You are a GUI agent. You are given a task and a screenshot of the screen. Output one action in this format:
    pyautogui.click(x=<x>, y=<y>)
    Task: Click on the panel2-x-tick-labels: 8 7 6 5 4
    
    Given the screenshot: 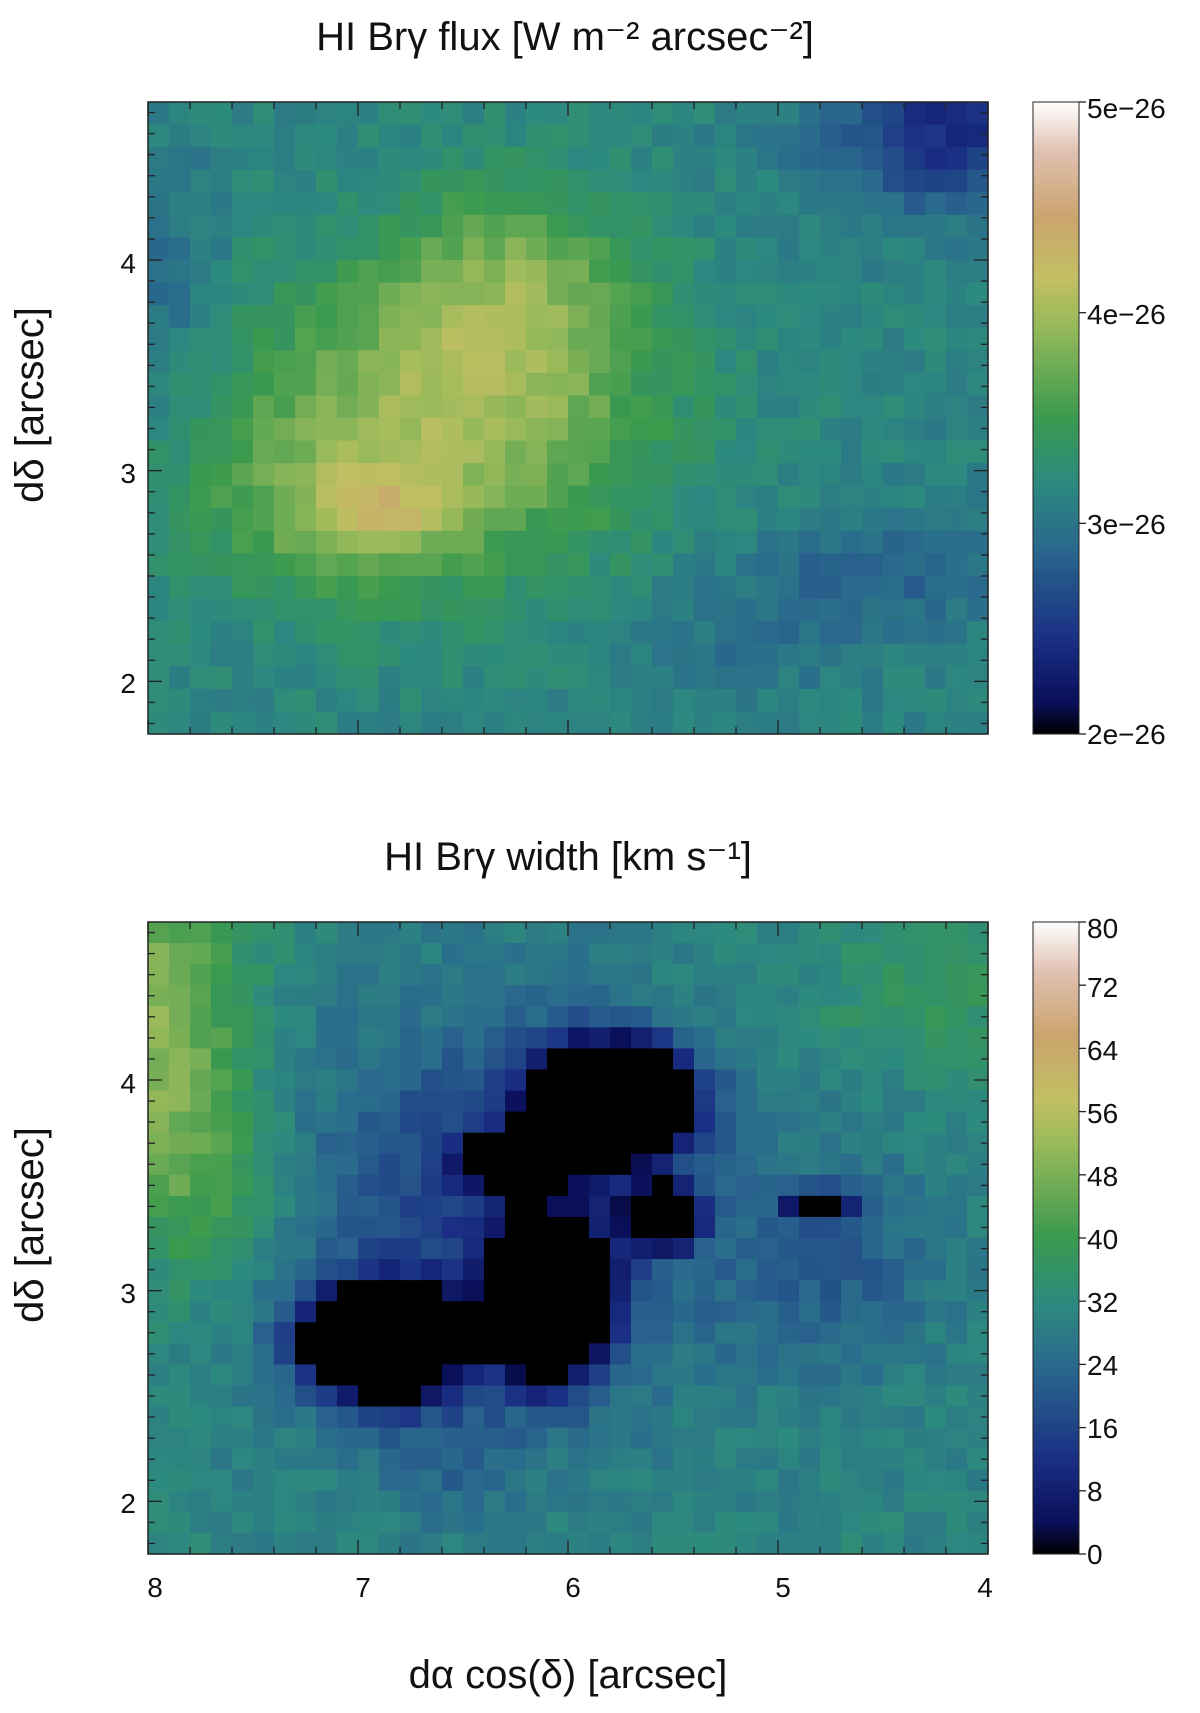 What is the action you would take?
    pyautogui.click(x=570, y=1587)
    